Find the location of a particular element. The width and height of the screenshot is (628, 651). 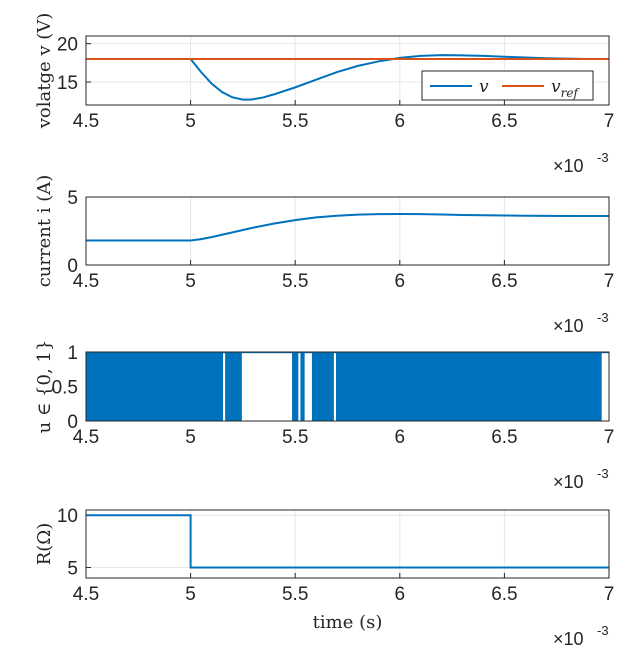

y-axis-label: current i (A) is located at coordinates (44, 231).